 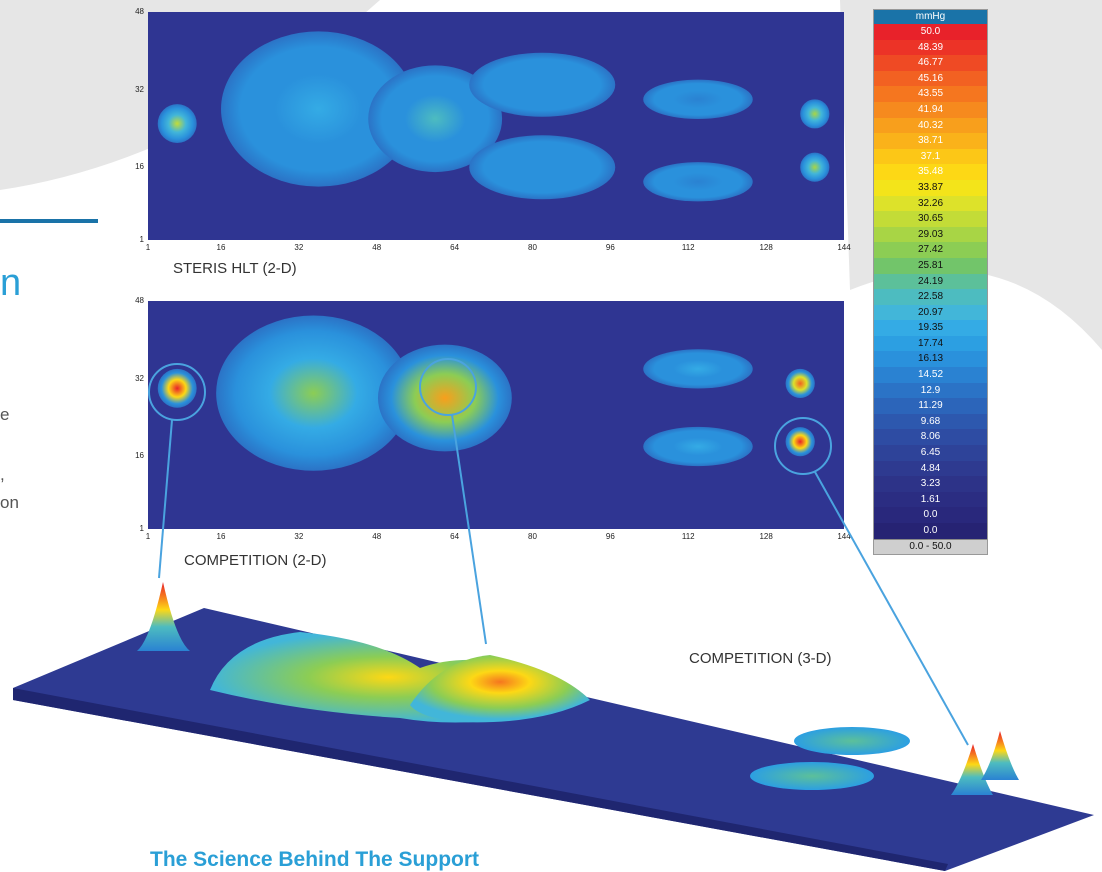 I want to click on caption-competition-2d: COMPETITION (2-D), so click(x=255, y=560).